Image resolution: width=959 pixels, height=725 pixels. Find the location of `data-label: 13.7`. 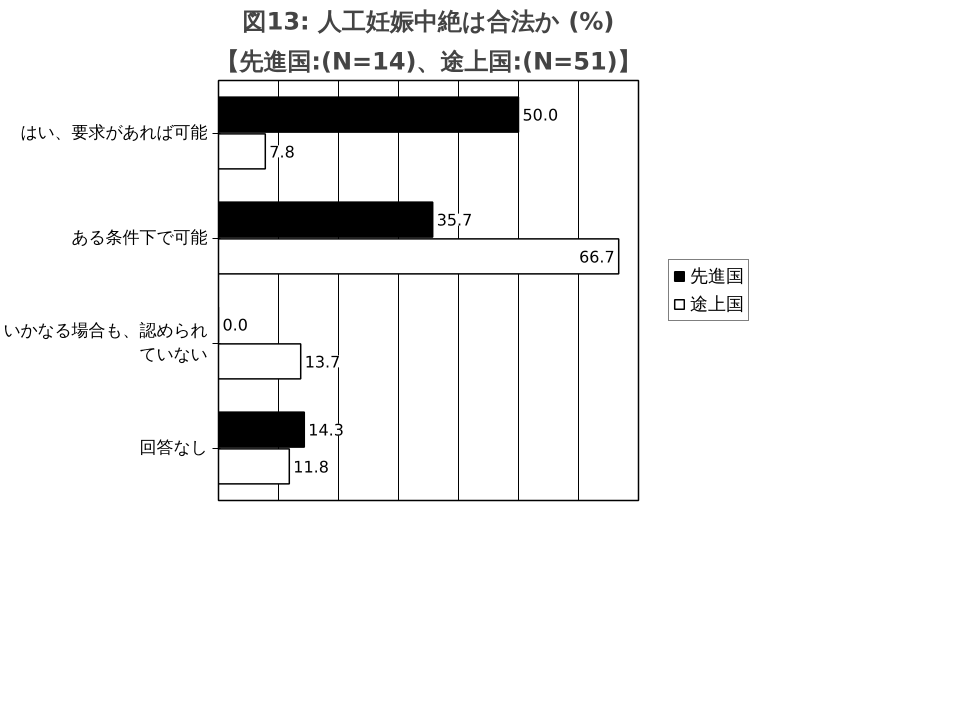

data-label: 13.7 is located at coordinates (322, 362).